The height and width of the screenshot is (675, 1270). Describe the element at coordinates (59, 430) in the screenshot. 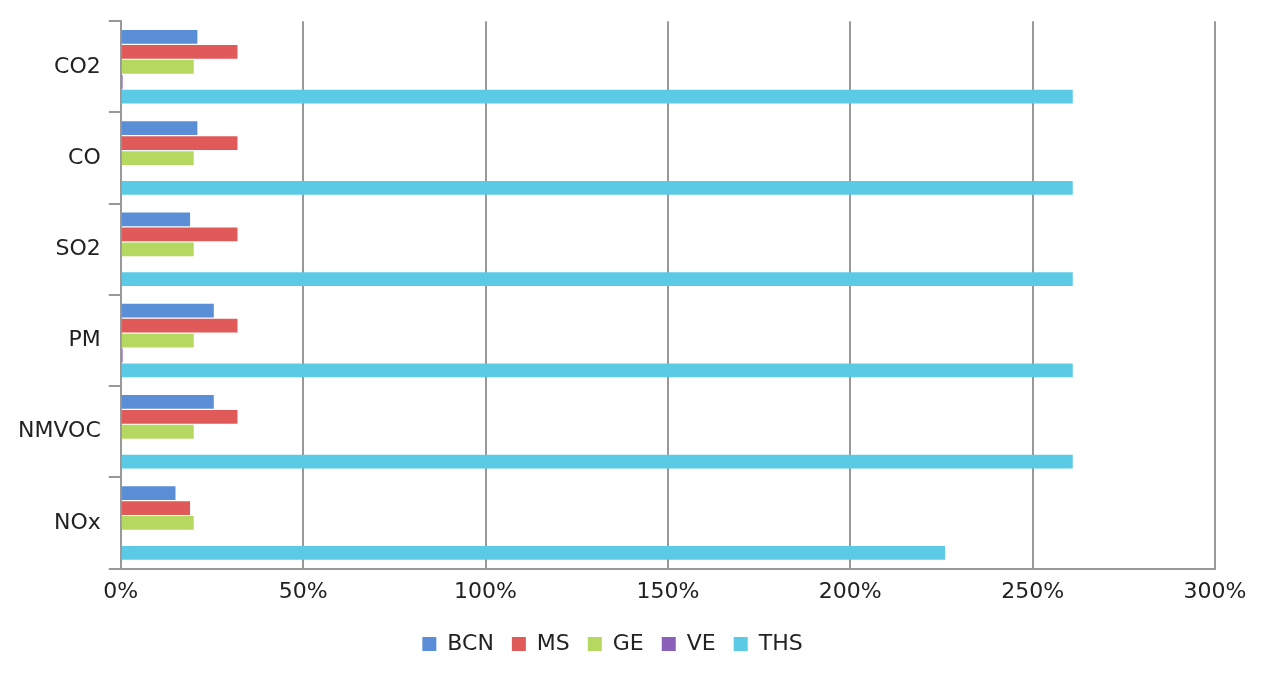

I see `y-tick-label: NMVOC` at that location.